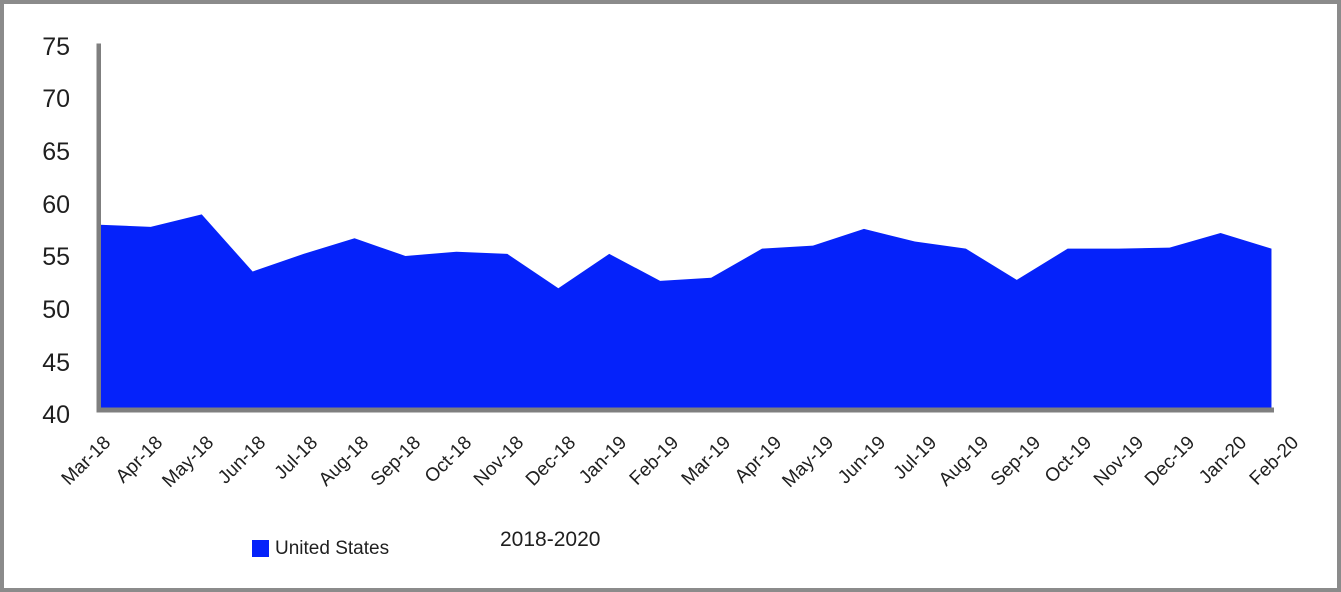 This screenshot has height=592, width=1341. What do you see at coordinates (56, 151) in the screenshot?
I see `y-tick-label-65: 65` at bounding box center [56, 151].